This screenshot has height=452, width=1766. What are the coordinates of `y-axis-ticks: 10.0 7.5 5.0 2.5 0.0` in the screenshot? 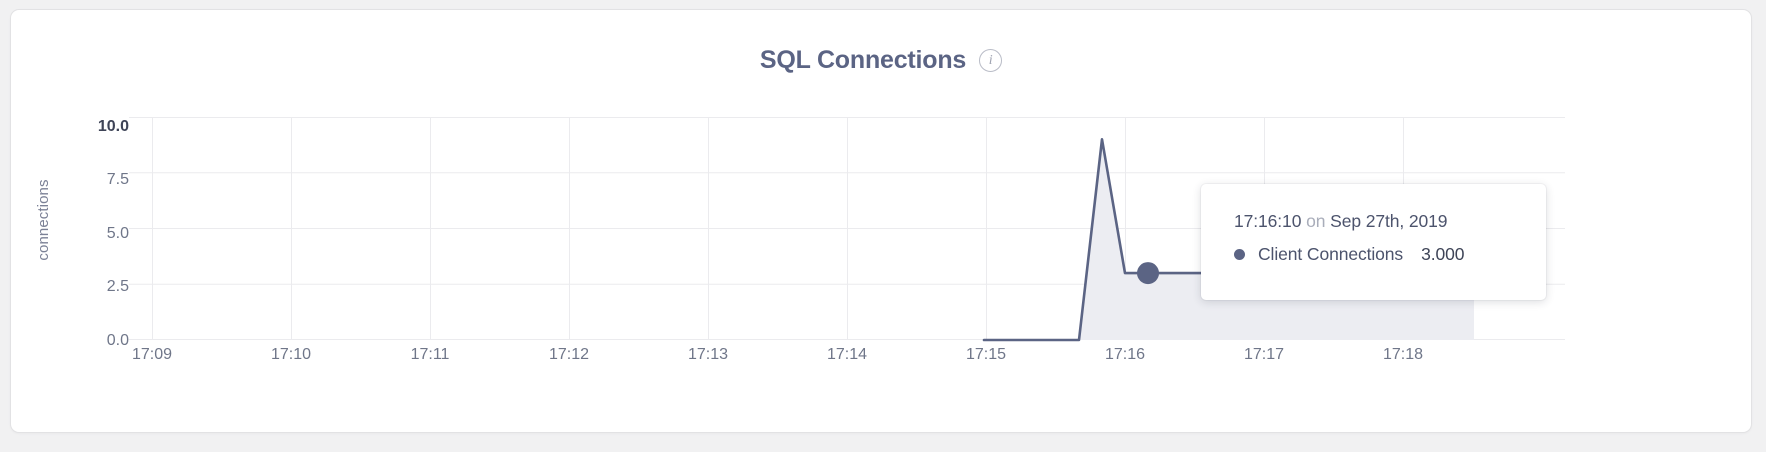 It's located at (70, 222).